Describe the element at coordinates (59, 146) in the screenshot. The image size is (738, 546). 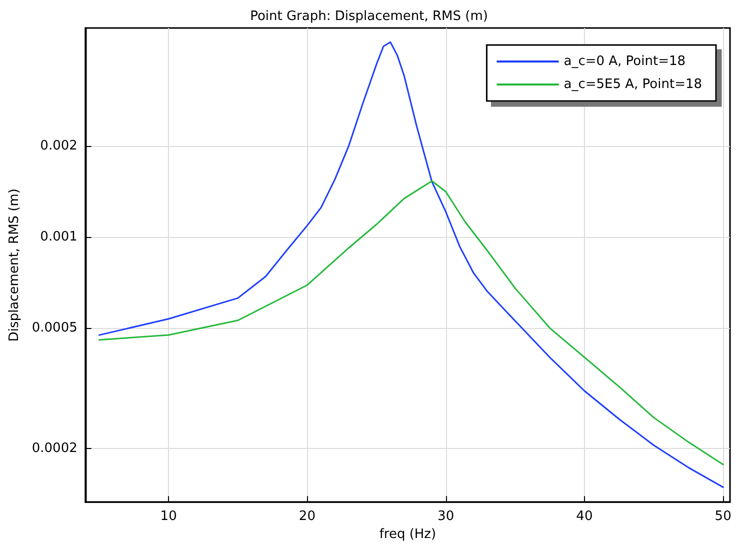
I see `y-tick-label: 0.002` at that location.